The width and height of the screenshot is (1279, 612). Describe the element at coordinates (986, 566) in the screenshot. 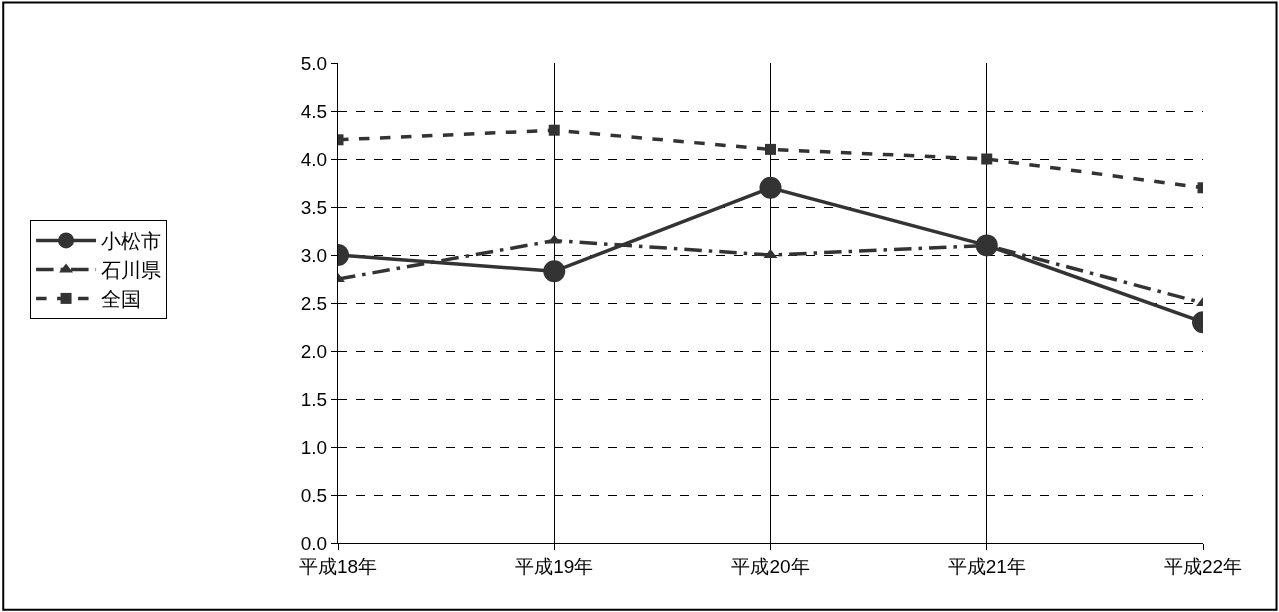

I see `x-tick-label: 平成21年` at that location.